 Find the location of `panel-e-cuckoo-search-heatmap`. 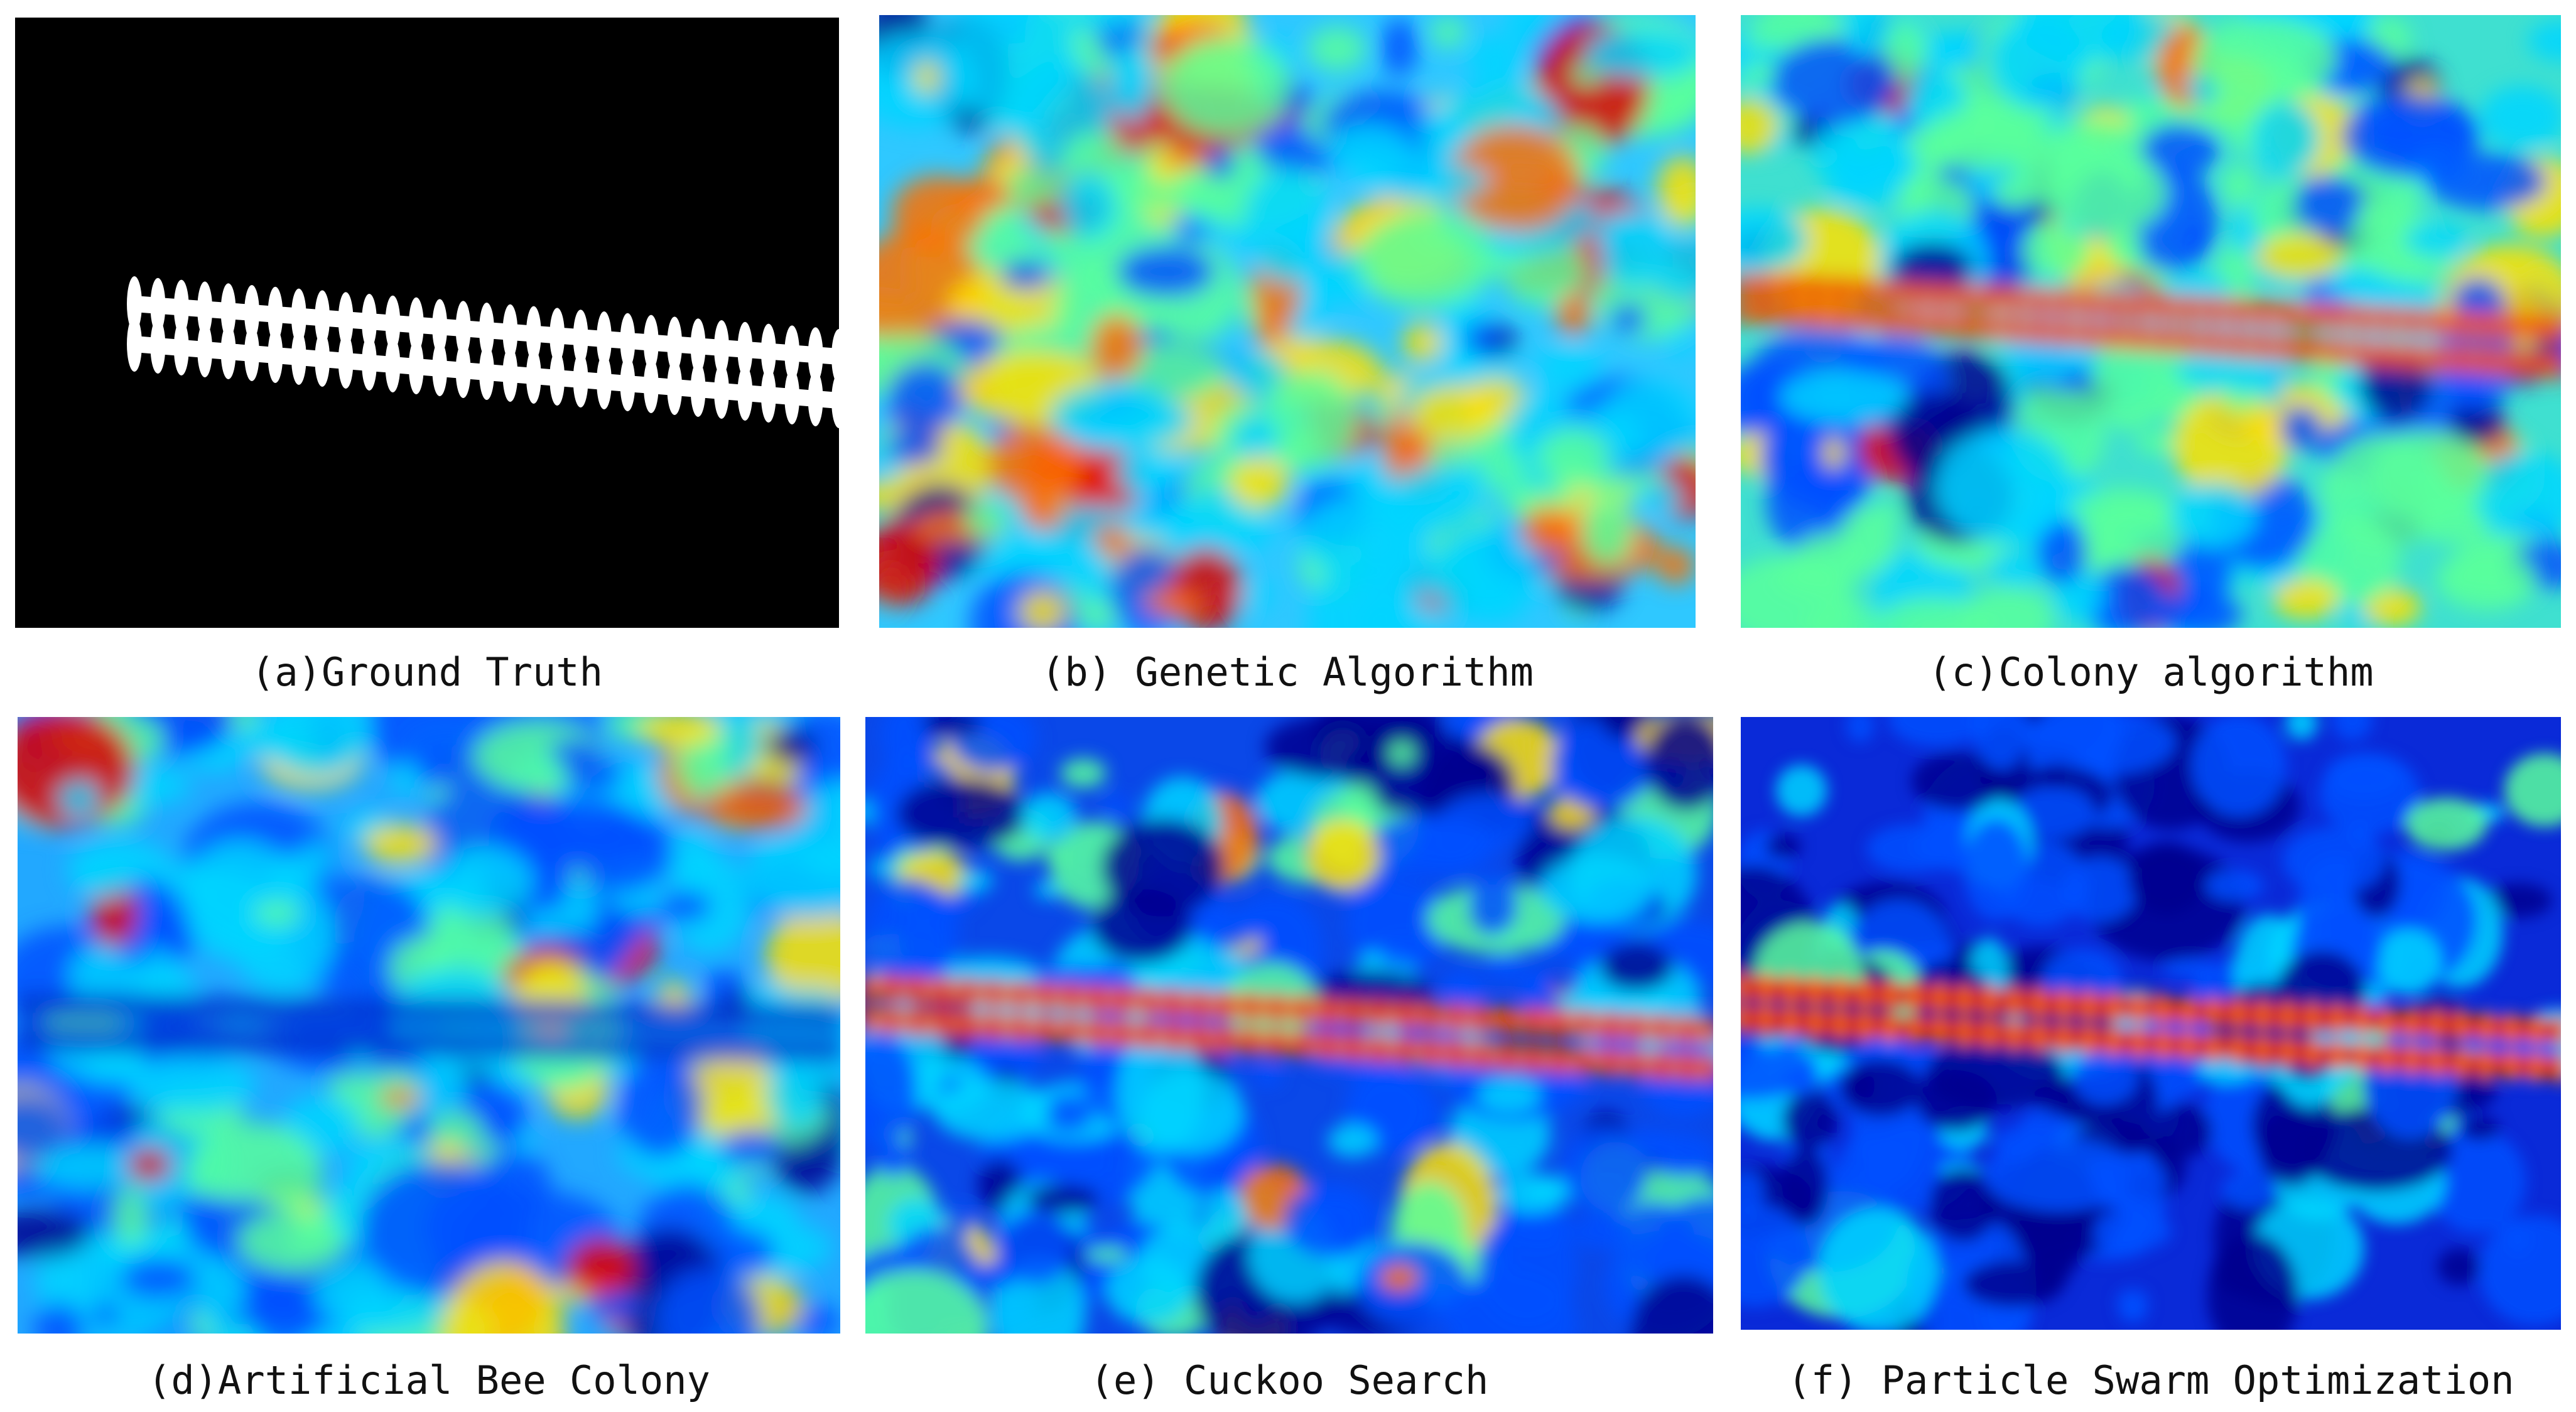

panel-e-cuckoo-search-heatmap is located at coordinates (1289, 1025).